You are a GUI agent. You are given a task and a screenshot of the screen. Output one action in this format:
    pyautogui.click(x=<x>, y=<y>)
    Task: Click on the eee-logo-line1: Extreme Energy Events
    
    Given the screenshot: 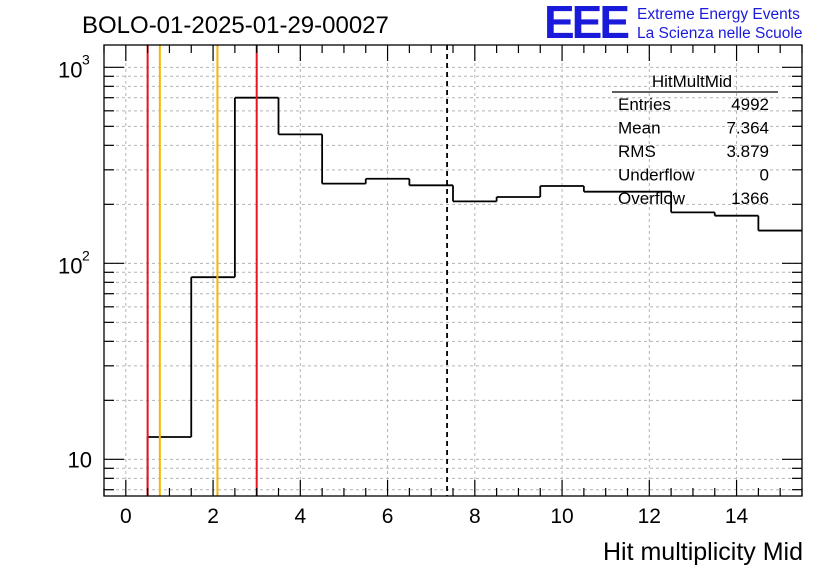 What is the action you would take?
    pyautogui.click(x=718, y=14)
    